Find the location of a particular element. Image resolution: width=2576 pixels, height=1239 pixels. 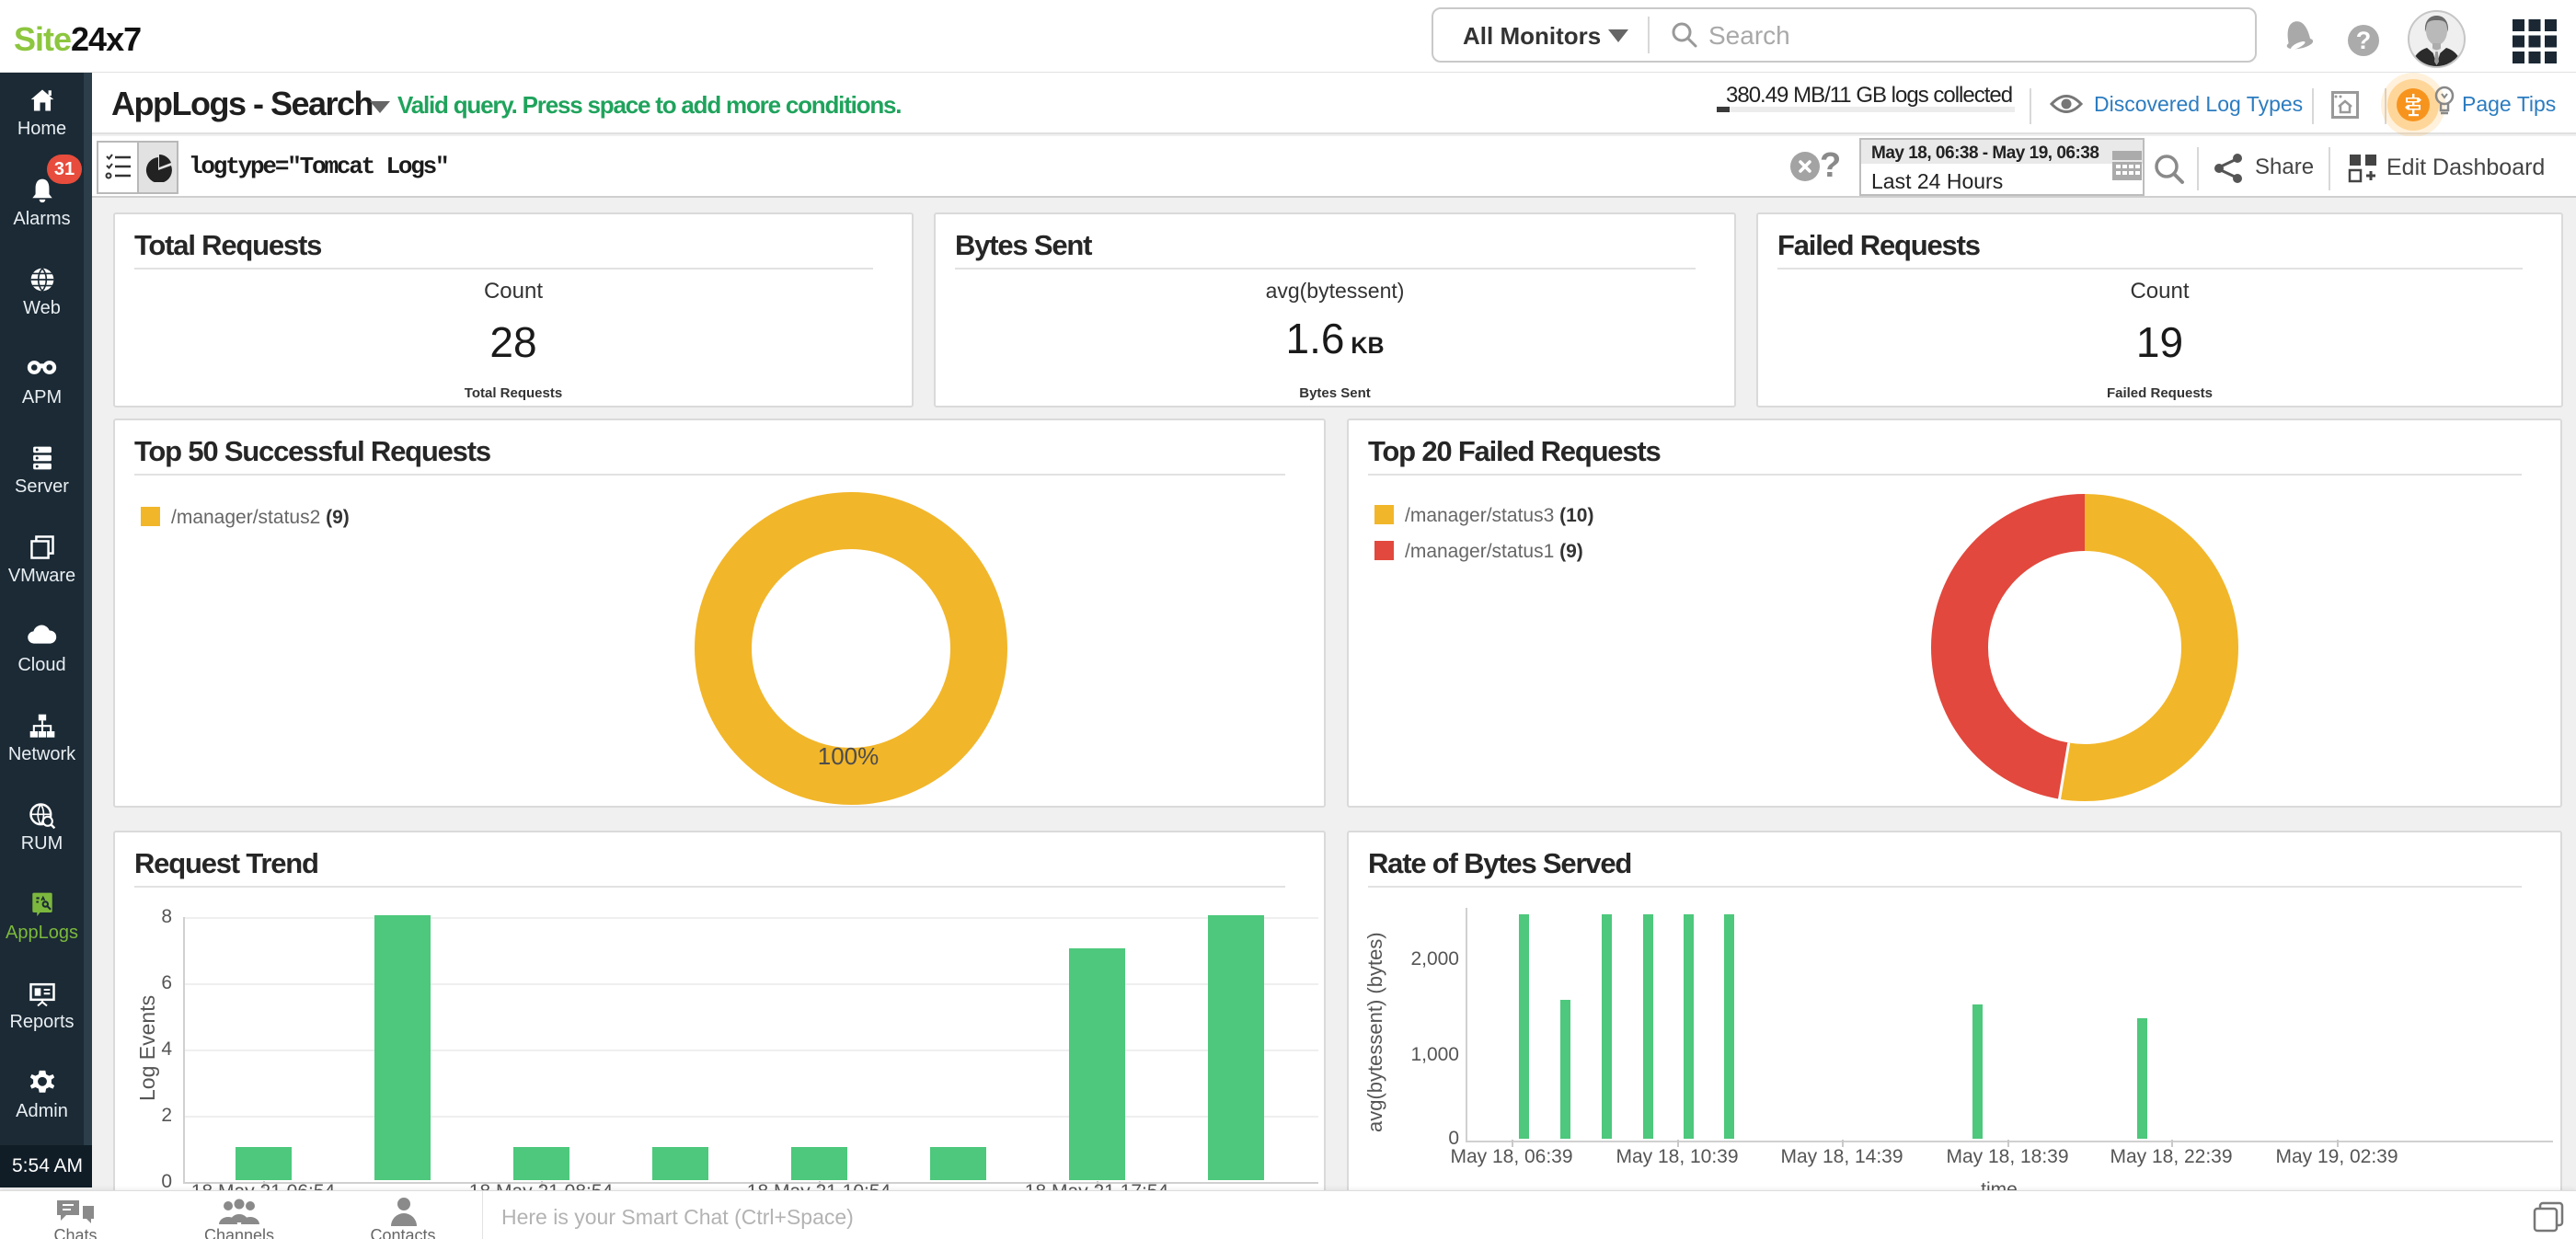

svg-text: 100% is located at coordinates (849, 756).